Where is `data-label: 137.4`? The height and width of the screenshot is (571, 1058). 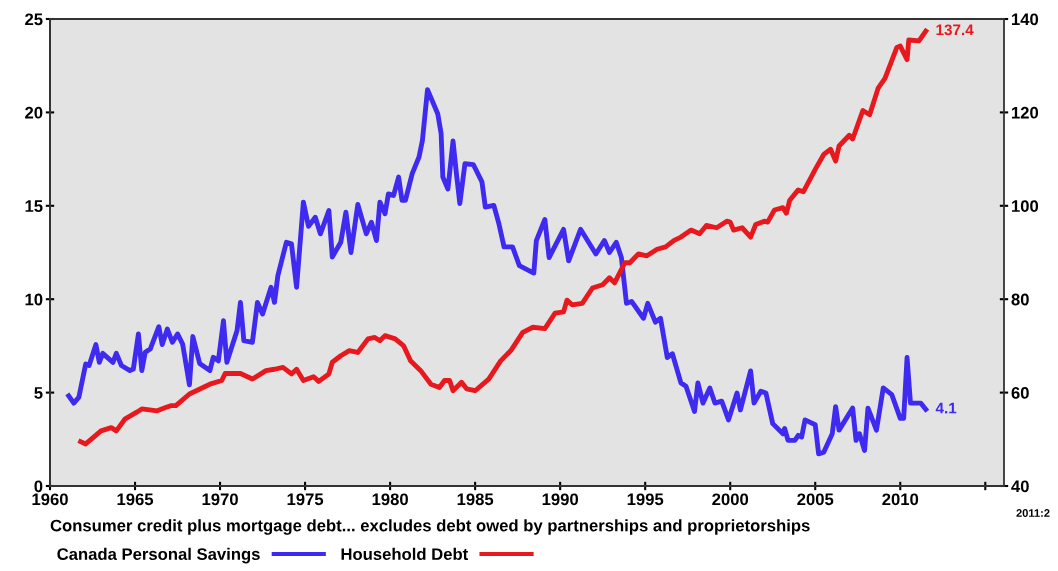 data-label: 137.4 is located at coordinates (955, 30).